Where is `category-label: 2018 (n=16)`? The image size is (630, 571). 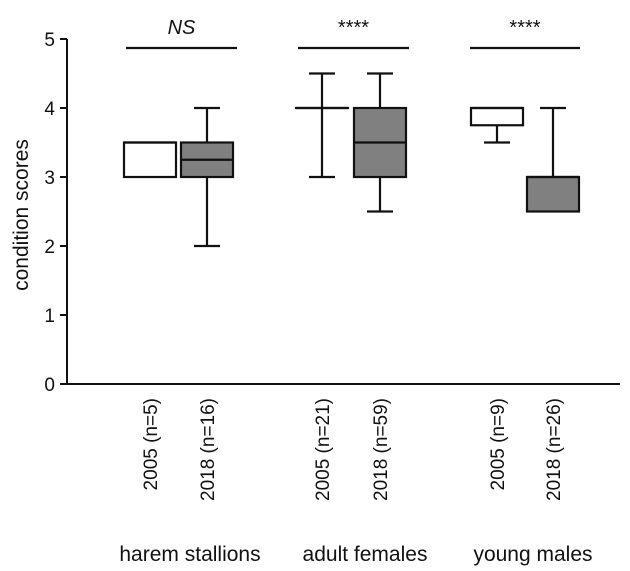
category-label: 2018 (n=16) is located at coordinates (208, 449).